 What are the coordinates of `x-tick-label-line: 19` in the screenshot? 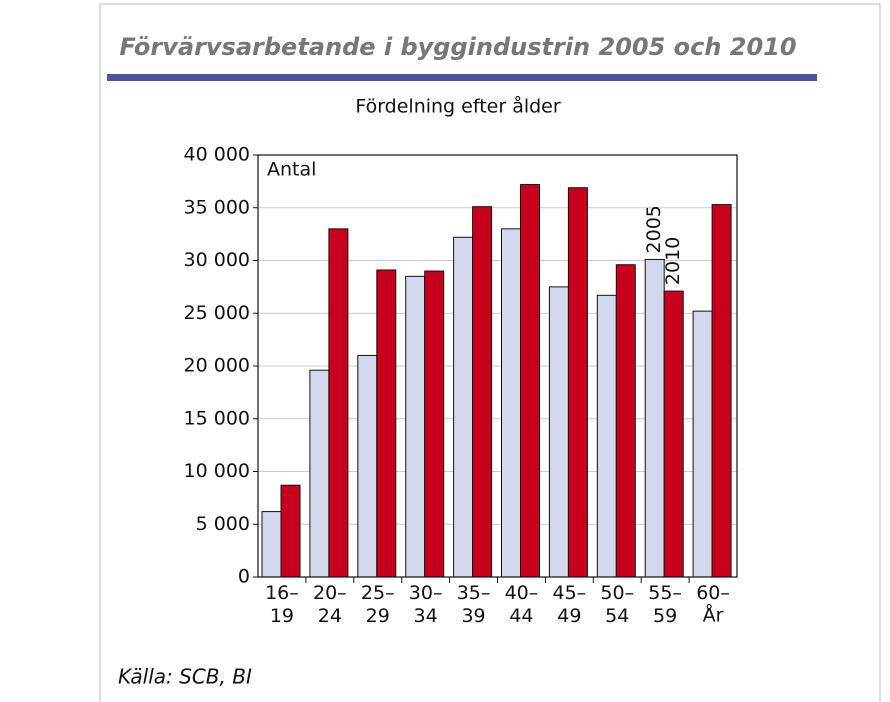 It's located at (282, 616).